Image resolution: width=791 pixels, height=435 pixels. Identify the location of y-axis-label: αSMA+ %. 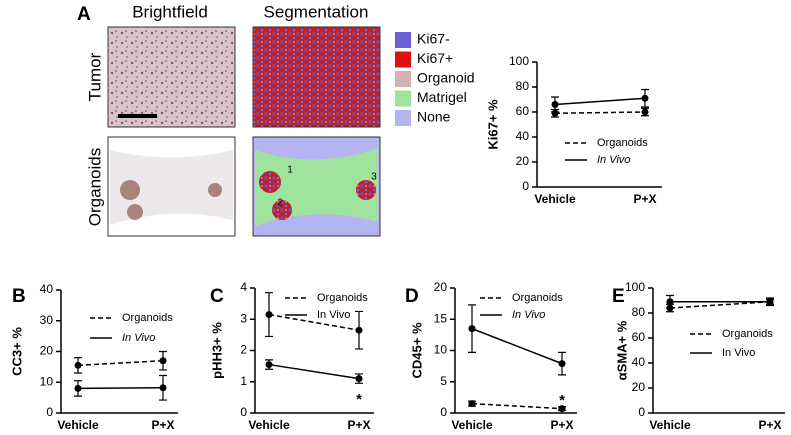
(621, 350).